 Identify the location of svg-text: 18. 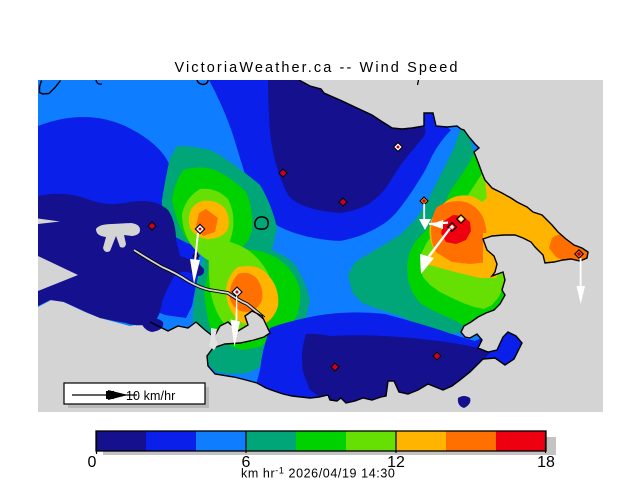
(546, 462).